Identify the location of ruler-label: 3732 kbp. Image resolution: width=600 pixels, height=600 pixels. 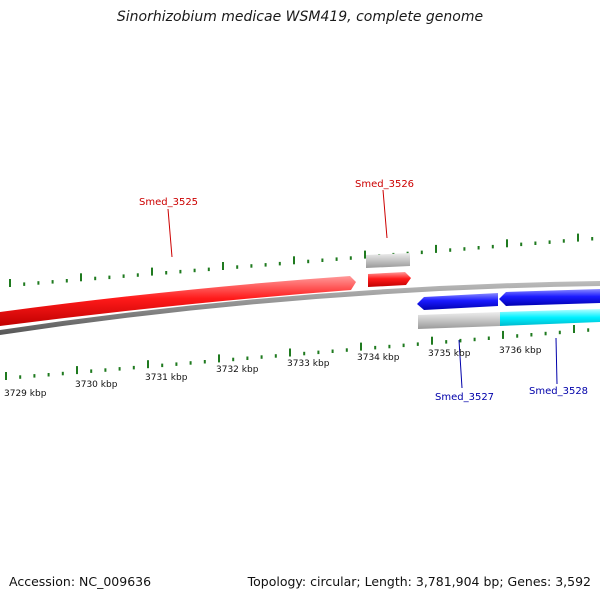
(237, 370).